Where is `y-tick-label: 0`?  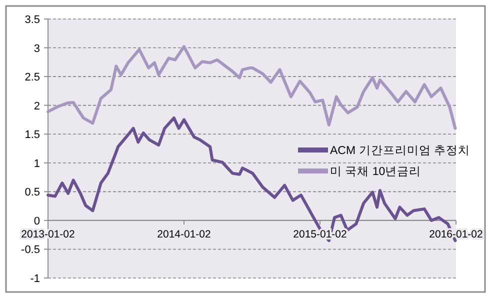
y-tick-label: 0 is located at coordinates (37, 221).